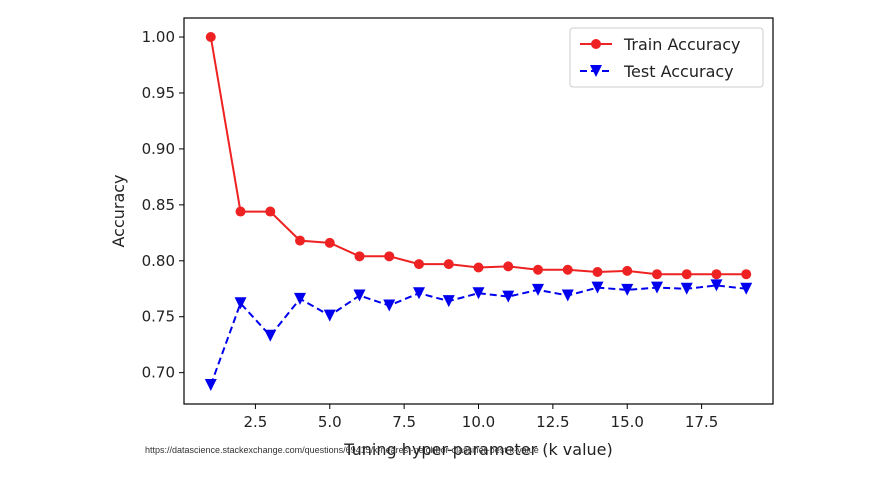 Image resolution: width=893 pixels, height=490 pixels. I want to click on y-tick-label: 0.90, so click(158, 149).